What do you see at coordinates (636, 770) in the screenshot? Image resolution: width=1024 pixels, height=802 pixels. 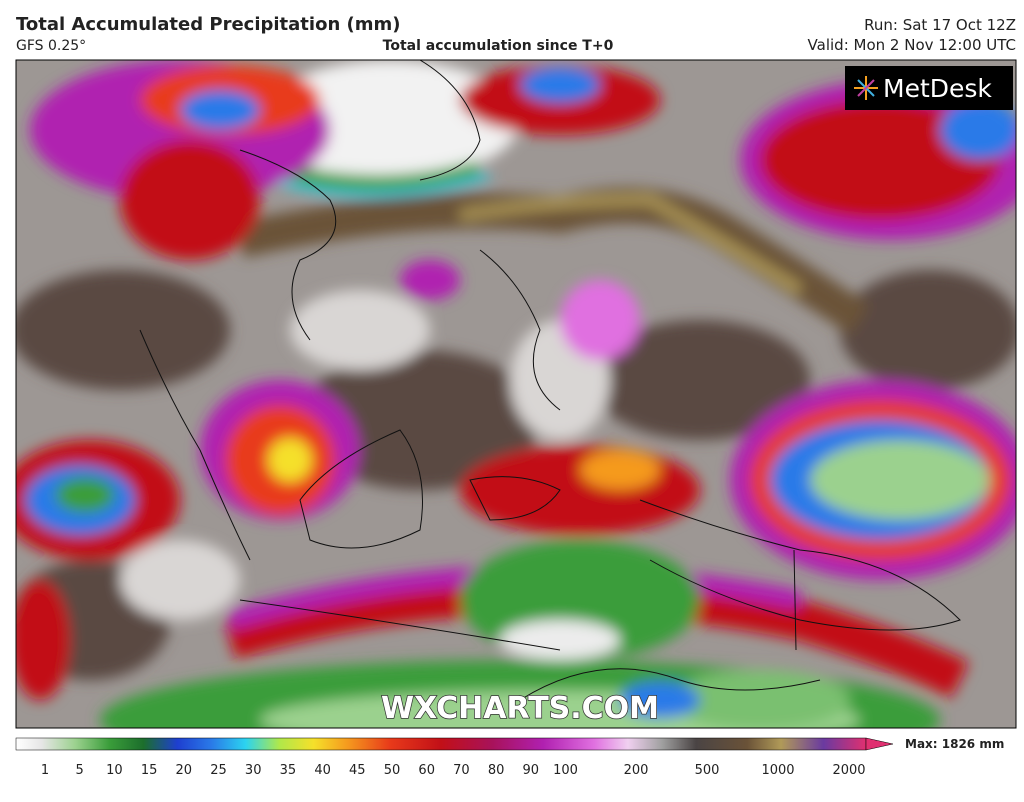 I see `colorbar-label: 200` at bounding box center [636, 770].